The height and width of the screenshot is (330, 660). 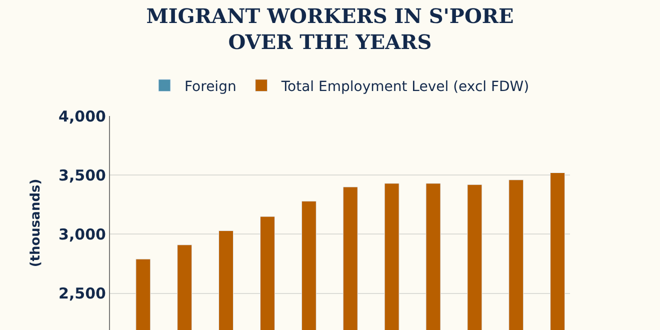 I want to click on y-tick-label: 4,000, so click(x=82, y=116).